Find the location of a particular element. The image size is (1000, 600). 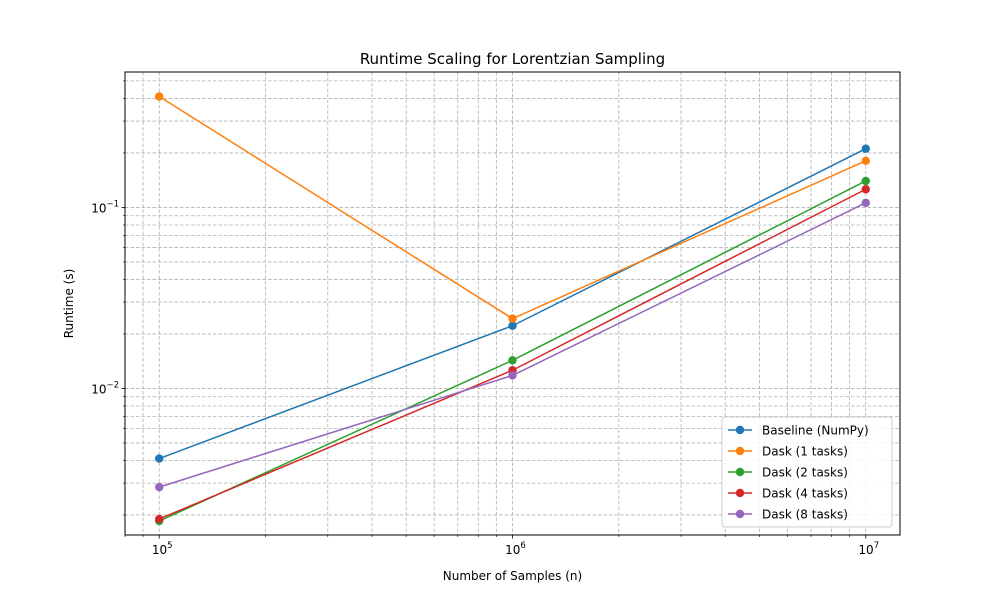

legend-label: Dask (2 tasks) is located at coordinates (805, 473).